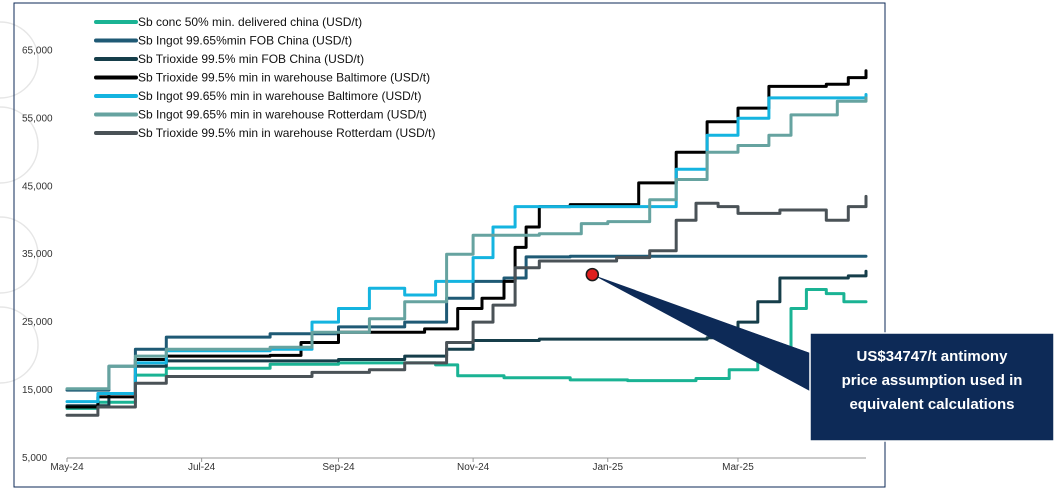  What do you see at coordinates (473, 467) in the screenshot?
I see `x-tick-label: Nov-24` at bounding box center [473, 467].